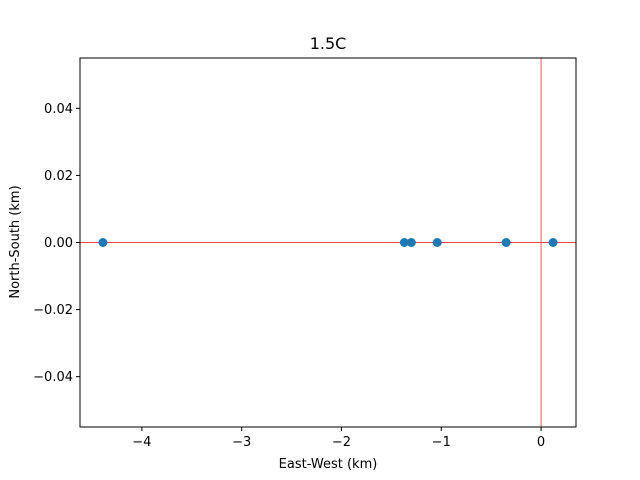 The height and width of the screenshot is (480, 640). I want to click on x-tick-label: −4, so click(141, 442).